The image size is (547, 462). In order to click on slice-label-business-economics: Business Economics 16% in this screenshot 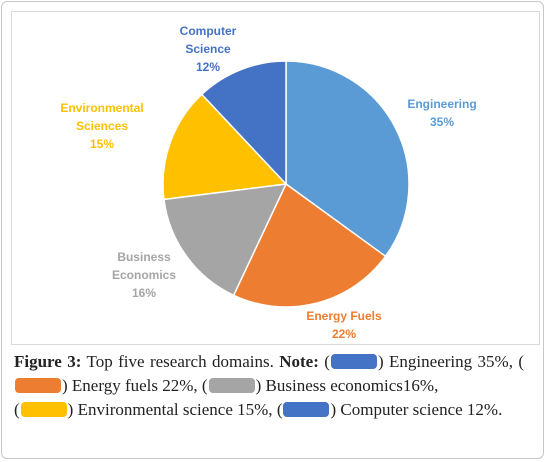, I will do `click(144, 275)`.